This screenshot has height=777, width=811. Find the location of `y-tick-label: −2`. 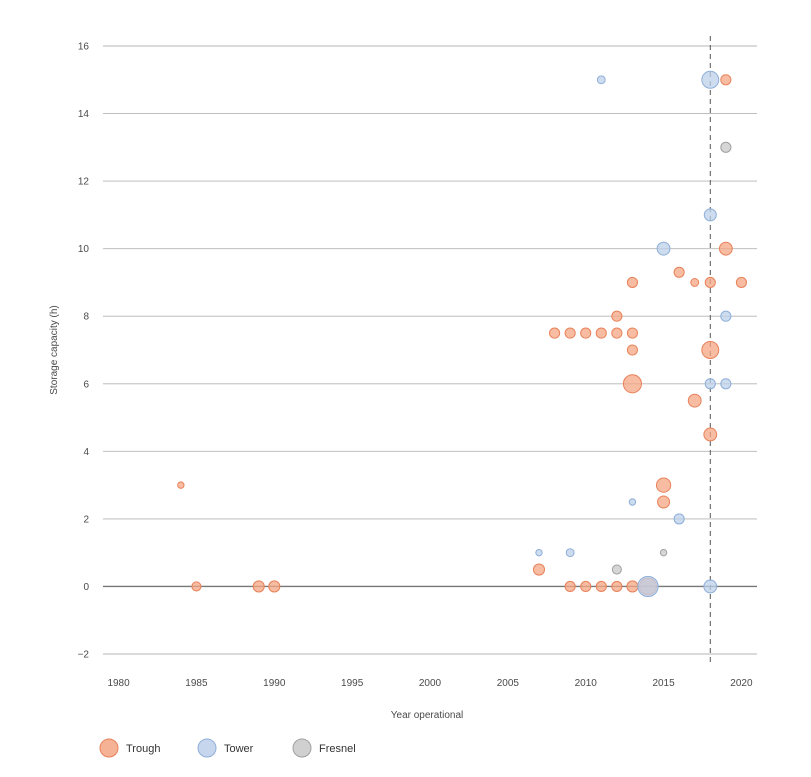

y-tick-label: −2 is located at coordinates (84, 655).